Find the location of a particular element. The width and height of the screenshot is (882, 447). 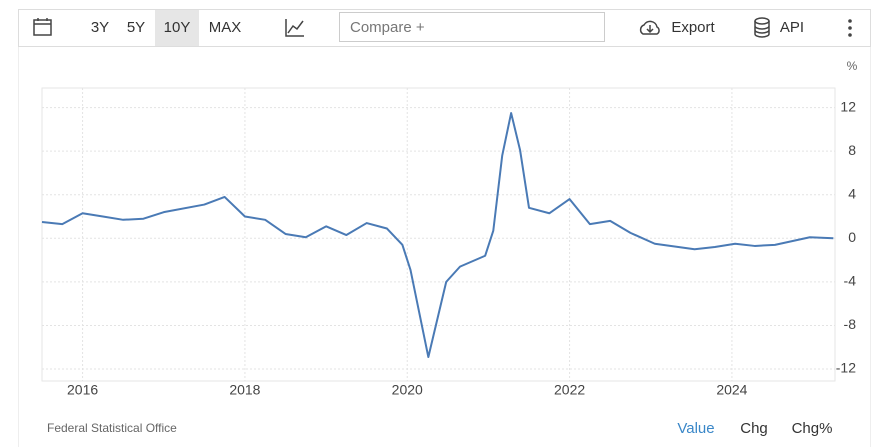

menu-icon is located at coordinates (850, 28).